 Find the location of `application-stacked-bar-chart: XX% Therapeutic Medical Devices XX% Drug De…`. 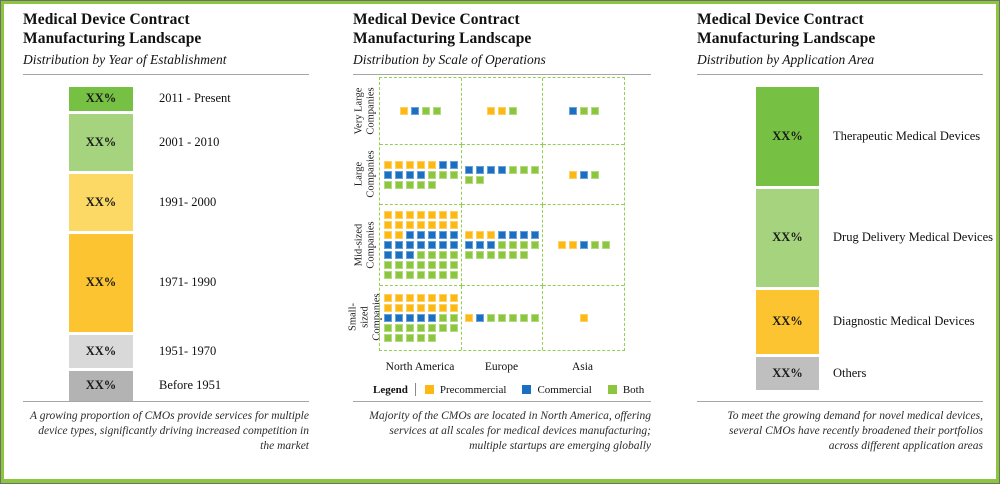

application-stacked-bar-chart: XX% Therapeutic Medical Devices XX% Drug De… is located at coordinates (874, 238).